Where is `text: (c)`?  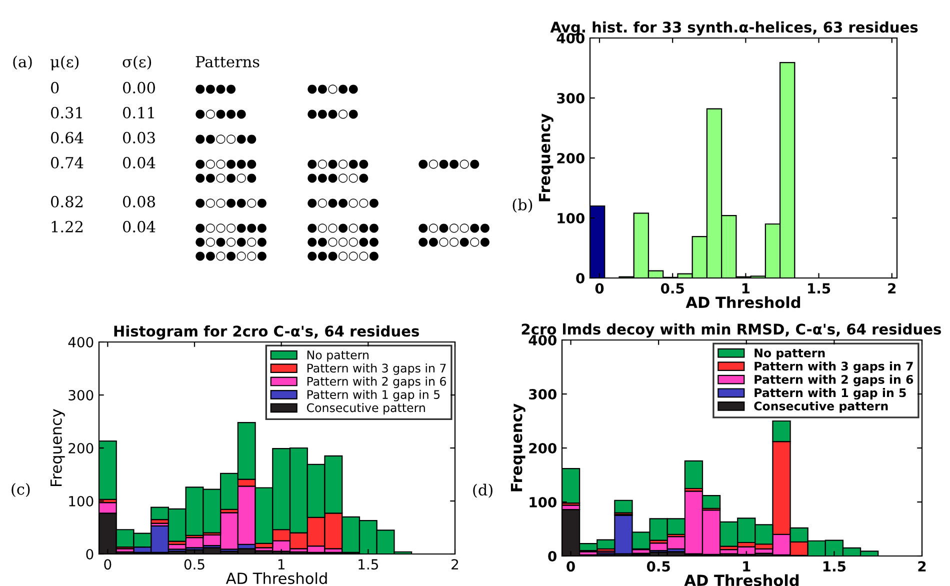
text: (c) is located at coordinates (21, 490).